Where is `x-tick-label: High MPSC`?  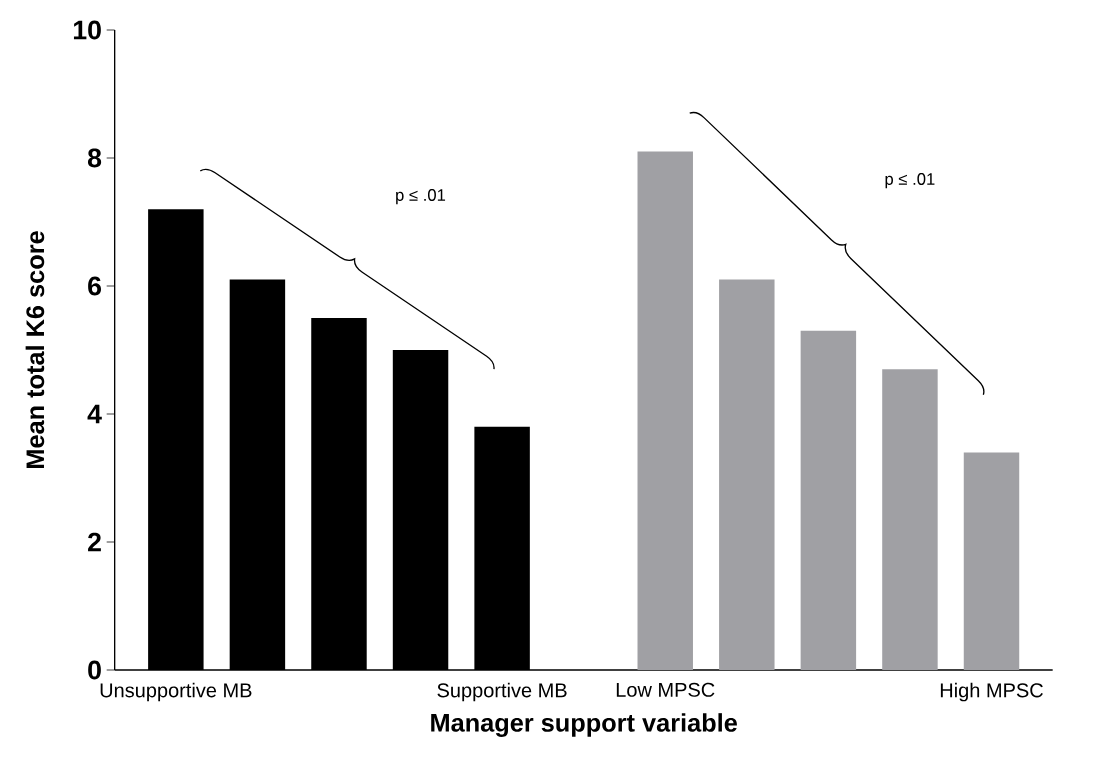 x-tick-label: High MPSC is located at coordinates (991, 692).